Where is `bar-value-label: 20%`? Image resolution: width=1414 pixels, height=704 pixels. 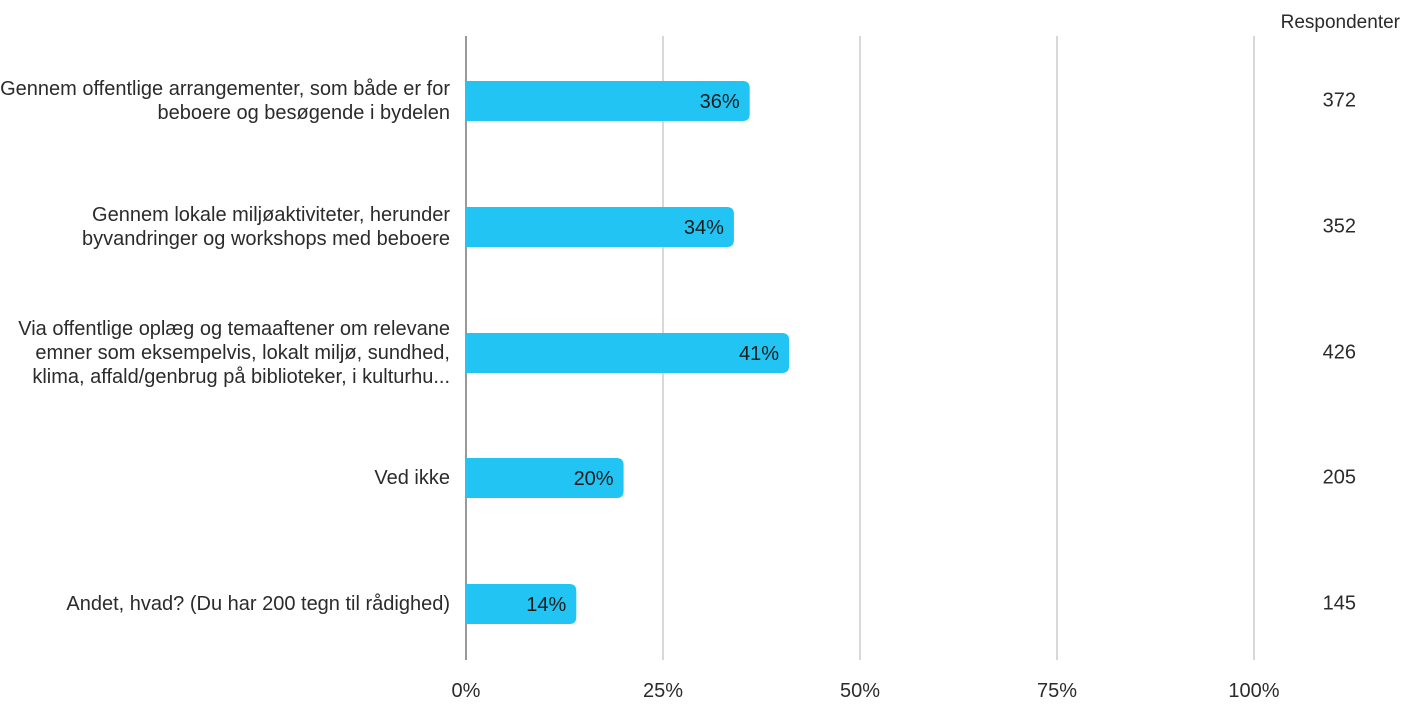
bar-value-label: 20% is located at coordinates (594, 479).